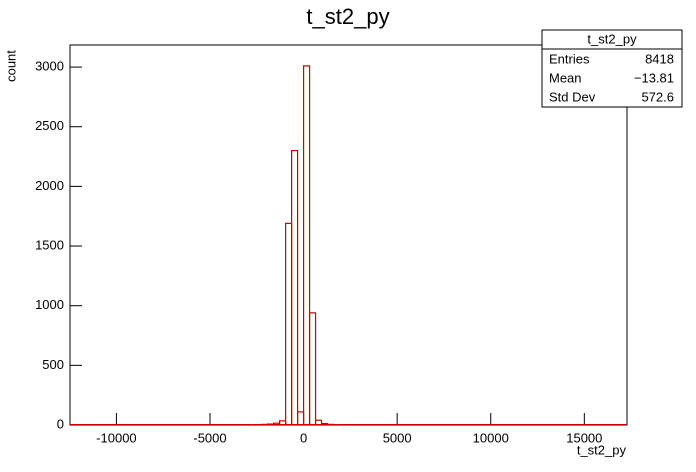  I want to click on y-tick-label: 2500, so click(49, 125).